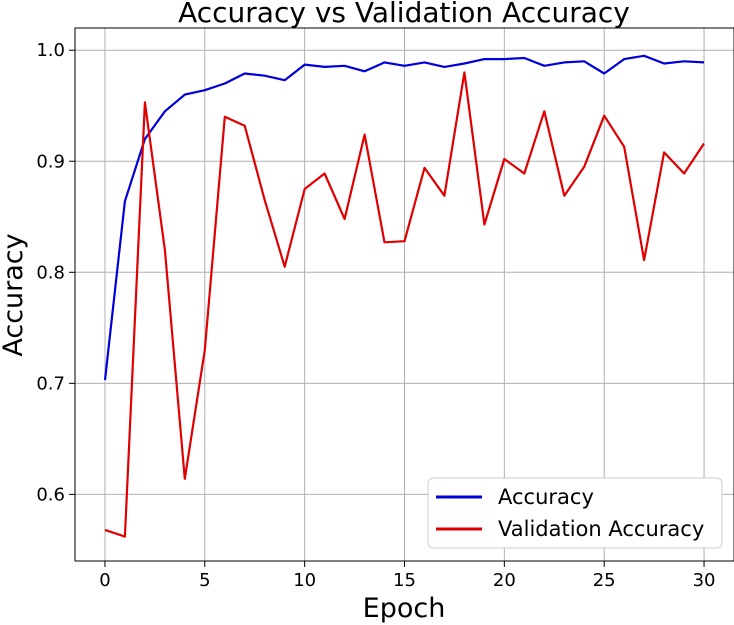  Describe the element at coordinates (604, 580) in the screenshot. I see `x-tick-label: 25` at that location.